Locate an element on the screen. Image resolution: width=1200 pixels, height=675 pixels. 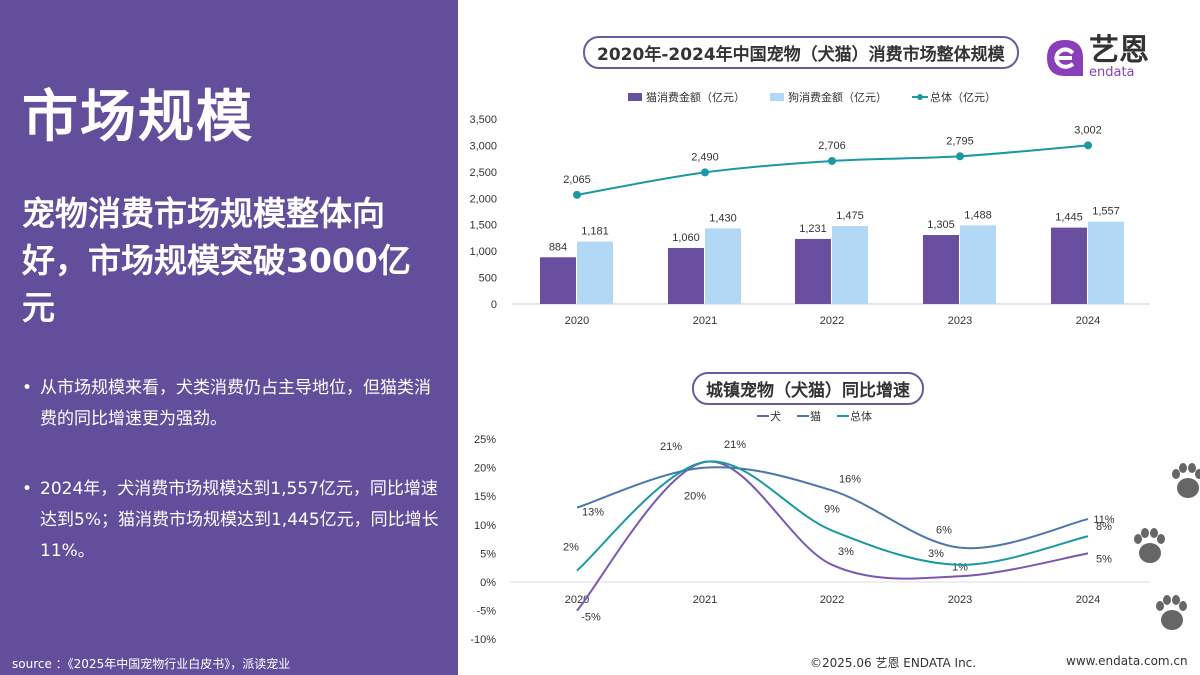
bar-label: 1,557 is located at coordinates (1106, 212).